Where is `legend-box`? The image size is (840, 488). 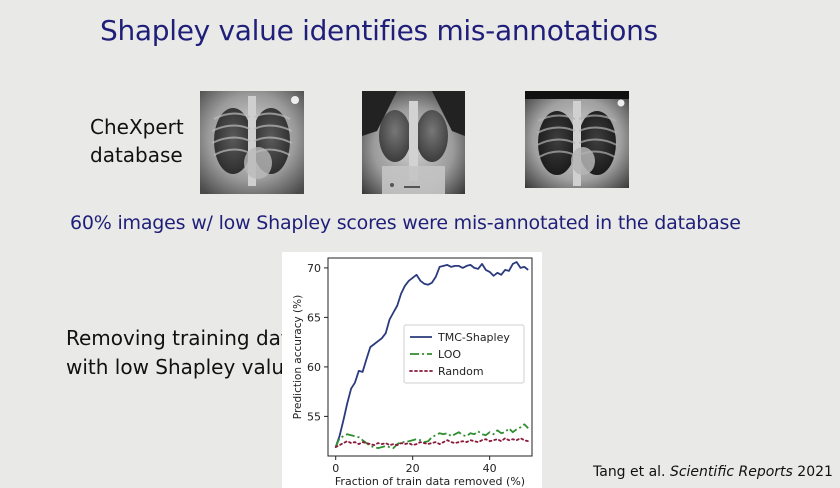 legend-box is located at coordinates (464, 354).